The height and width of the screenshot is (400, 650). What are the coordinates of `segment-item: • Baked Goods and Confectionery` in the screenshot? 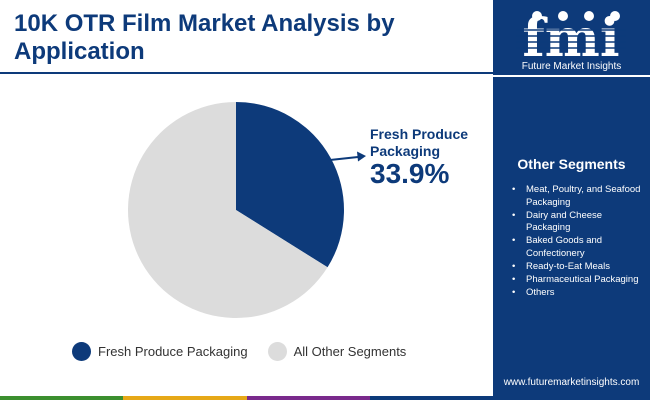 It's located at (575, 247).